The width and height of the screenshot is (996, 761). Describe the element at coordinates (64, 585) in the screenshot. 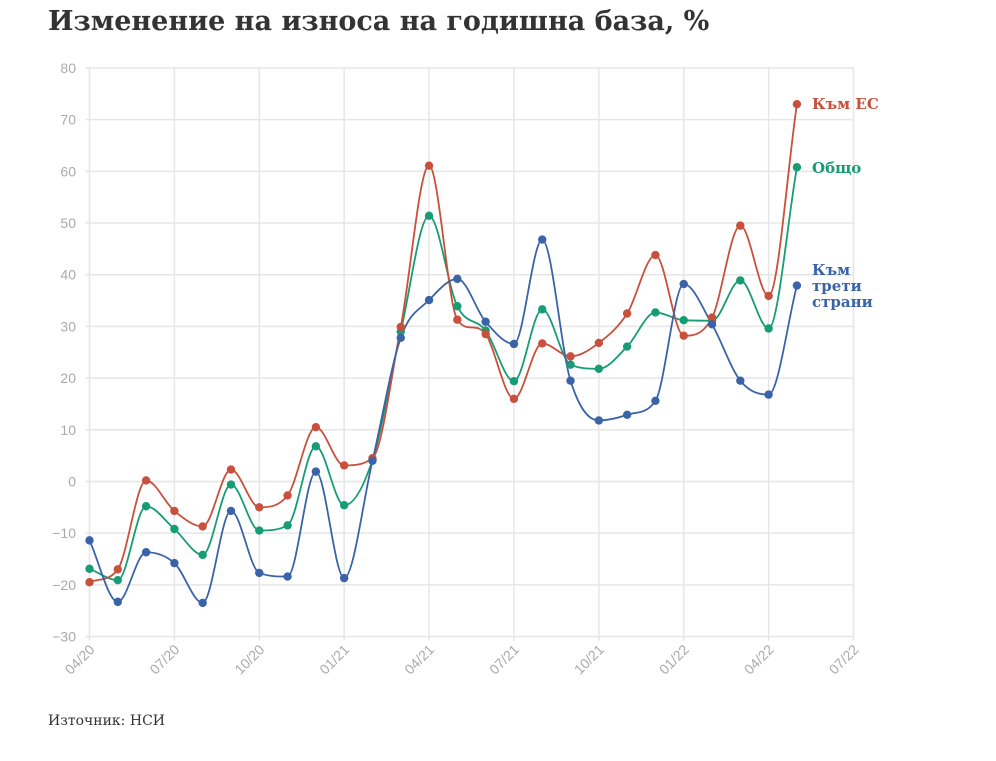

I see `y-tick-label: −20` at that location.